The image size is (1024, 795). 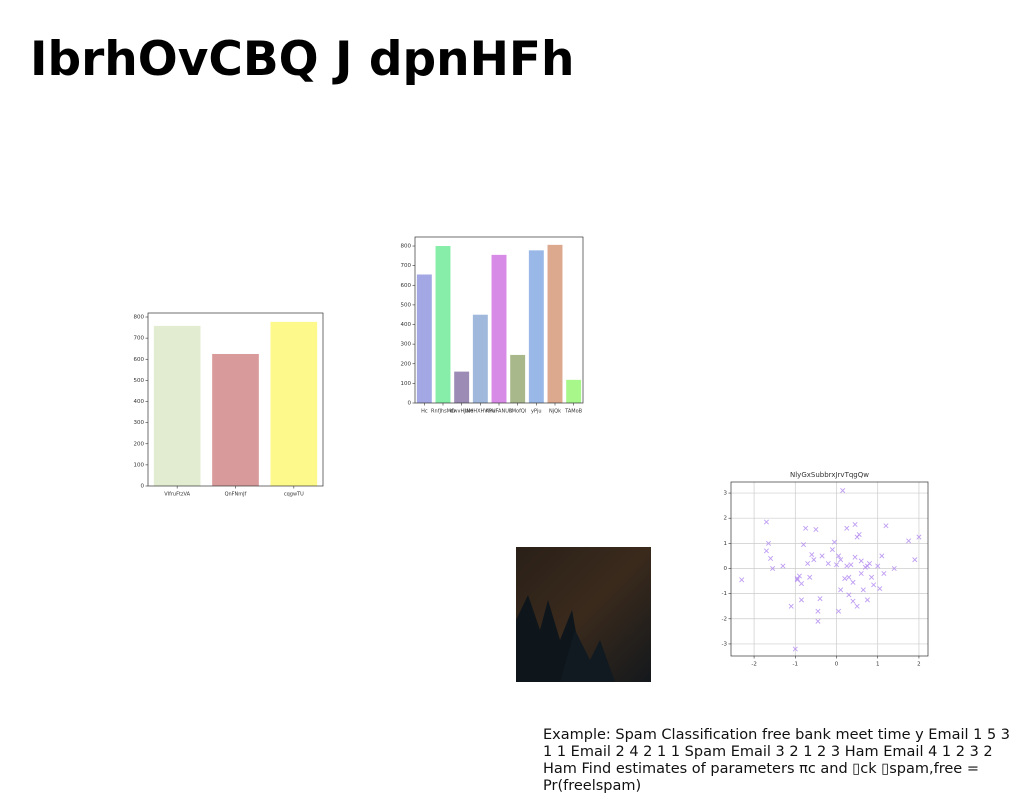 What do you see at coordinates (753, 665) in the screenshot?
I see `x-tick-label: -2` at bounding box center [753, 665].